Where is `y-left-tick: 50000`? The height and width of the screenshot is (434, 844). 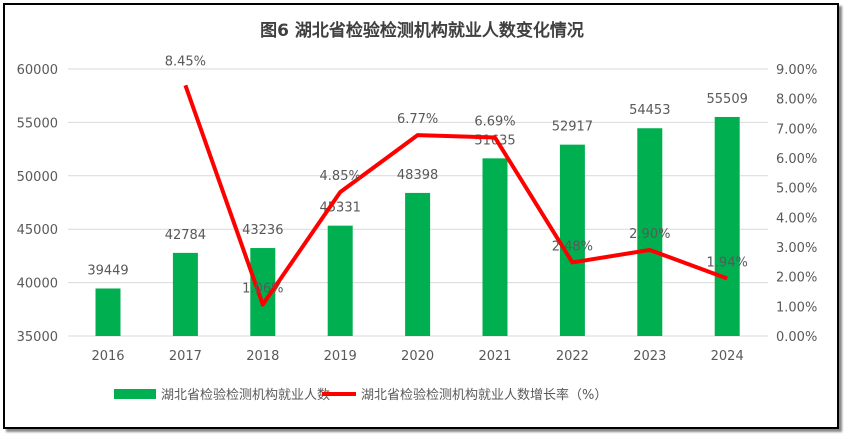
y-left-tick: 50000 is located at coordinates (37, 177).